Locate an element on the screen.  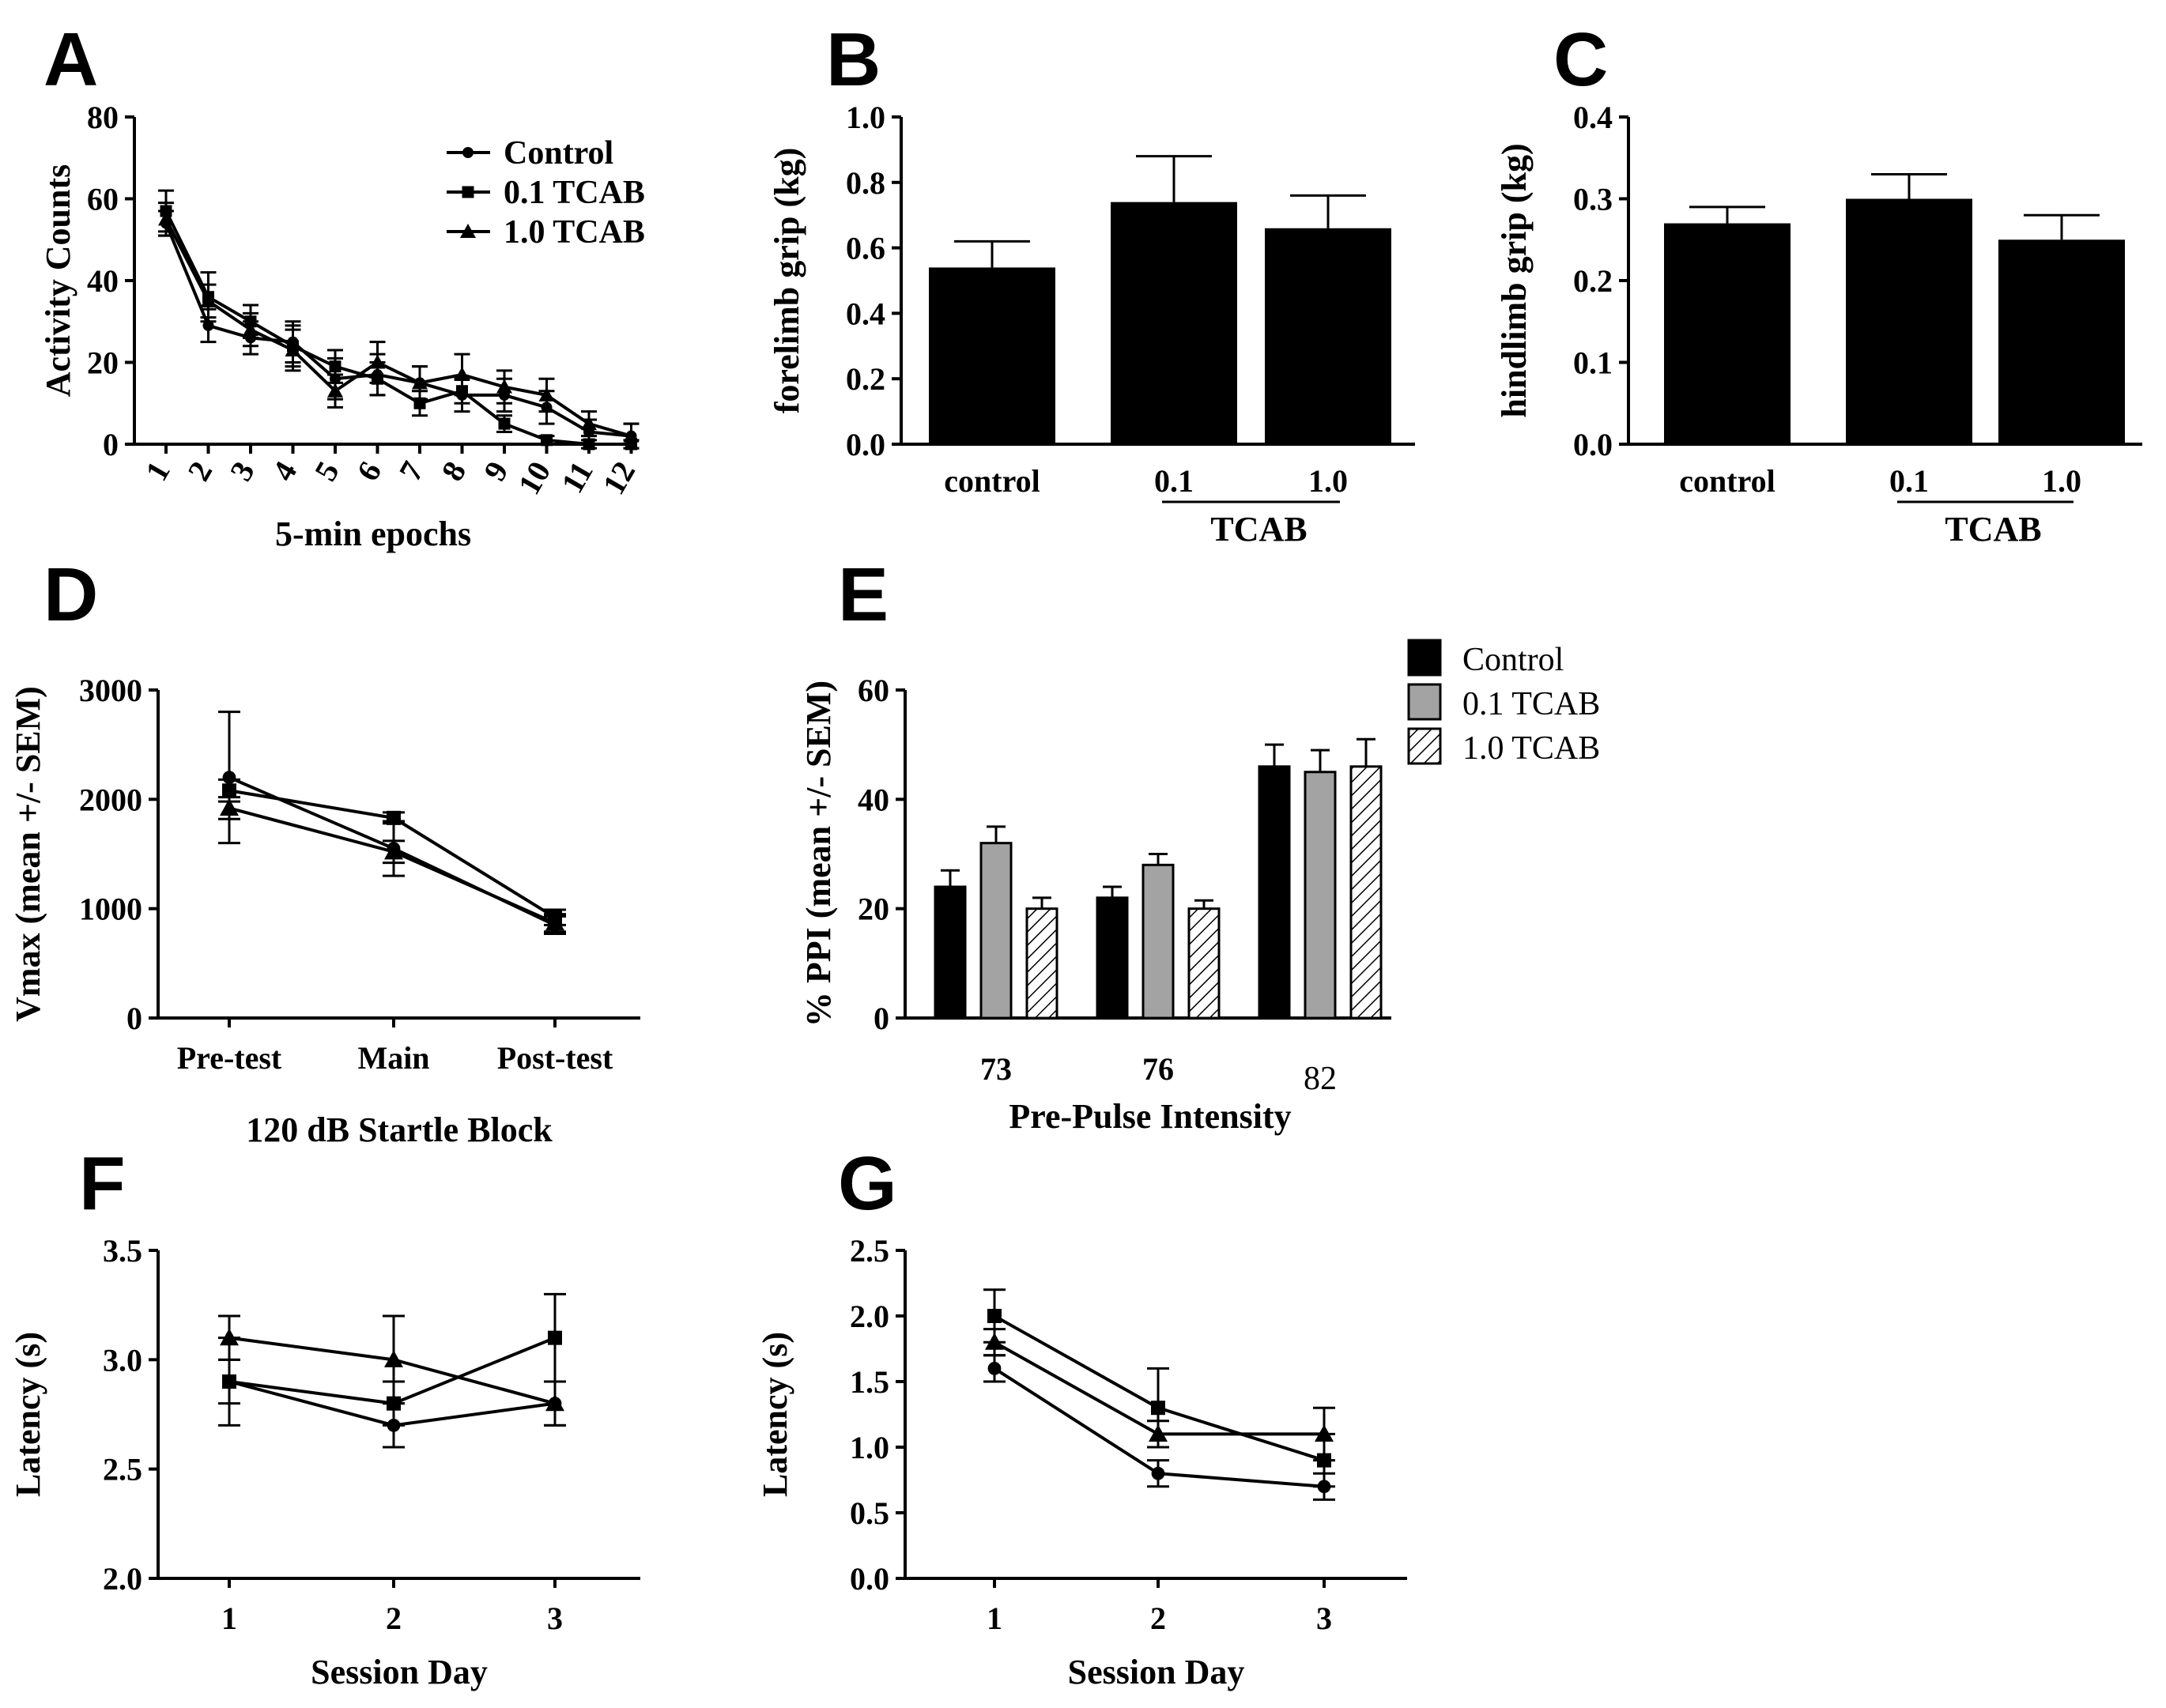
g-y-tick-label: 0.5 is located at coordinates (869, 1513).